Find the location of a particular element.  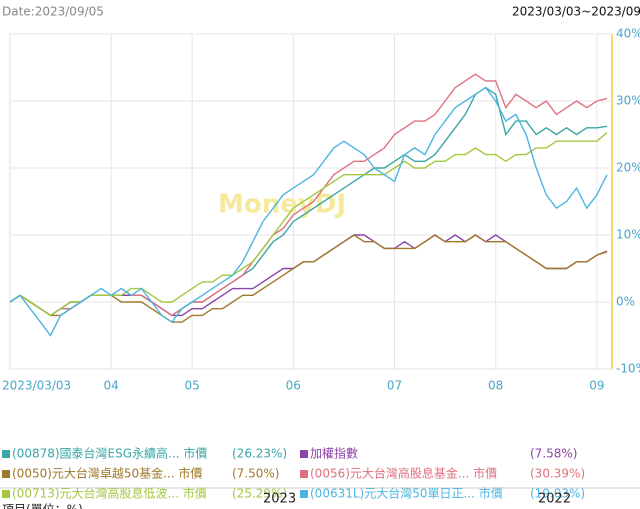

legend-label: (00631L)元大台灣50單日正... 市價 is located at coordinates (406, 493).